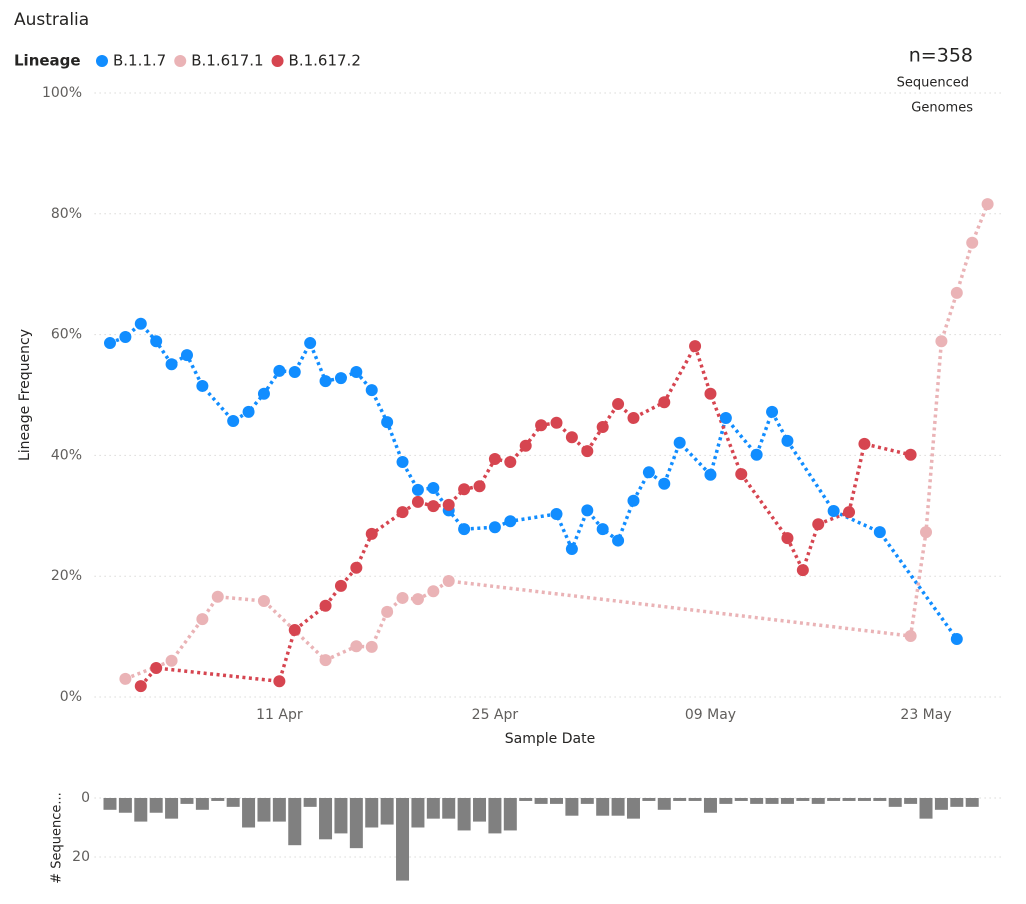 The image size is (1026, 904). Describe the element at coordinates (62, 93) in the screenshot. I see `y-tick-label: 100%` at that location.